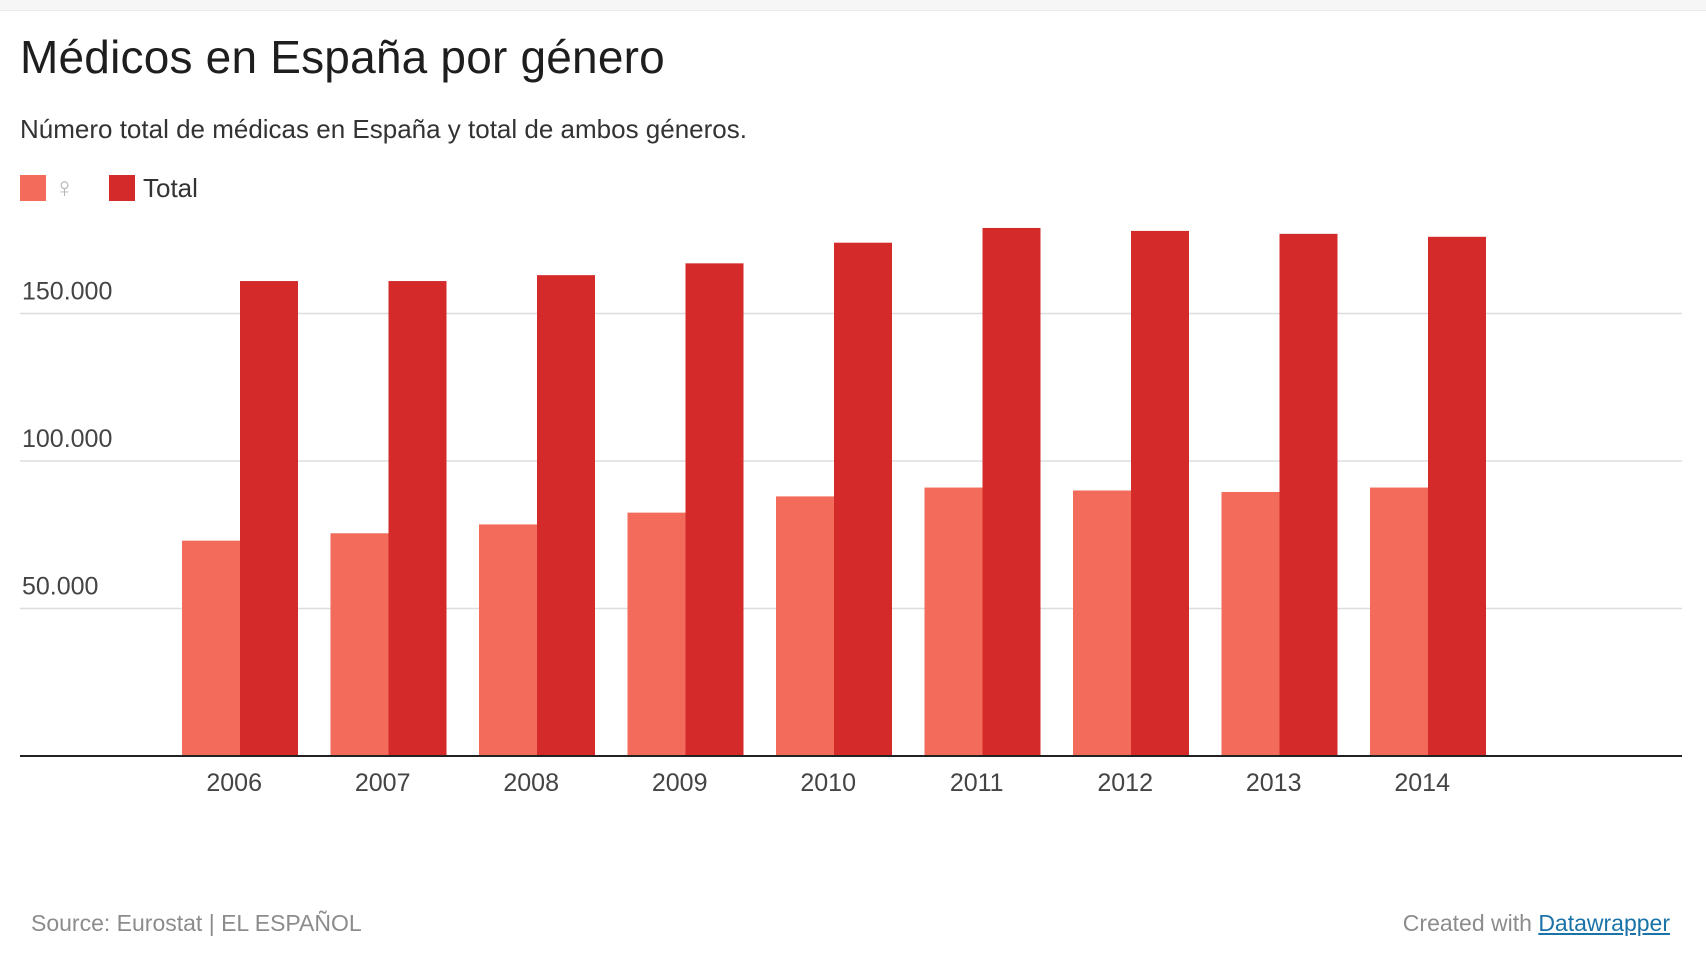 The image size is (1706, 960). What do you see at coordinates (383, 783) in the screenshot?
I see `x-tick-label: 2007` at bounding box center [383, 783].